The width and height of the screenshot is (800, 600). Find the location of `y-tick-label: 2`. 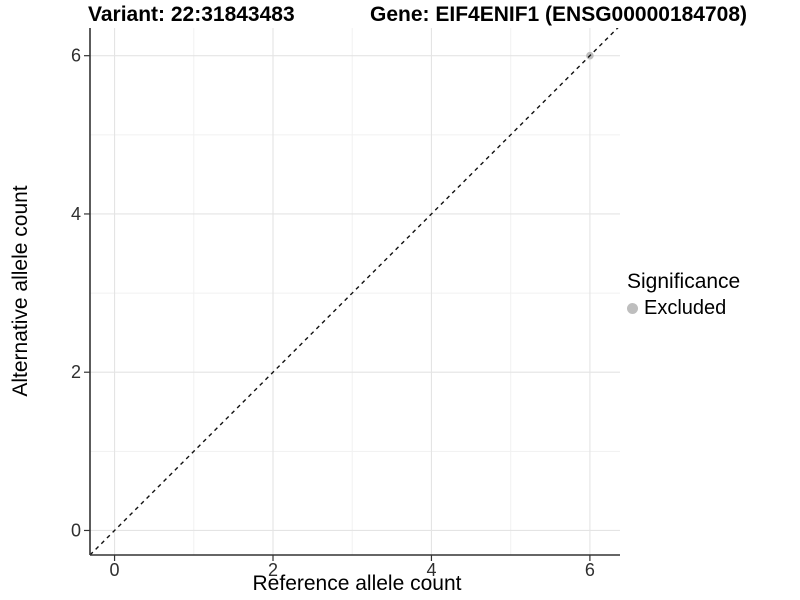

y-tick-label: 2 is located at coordinates (76, 372).